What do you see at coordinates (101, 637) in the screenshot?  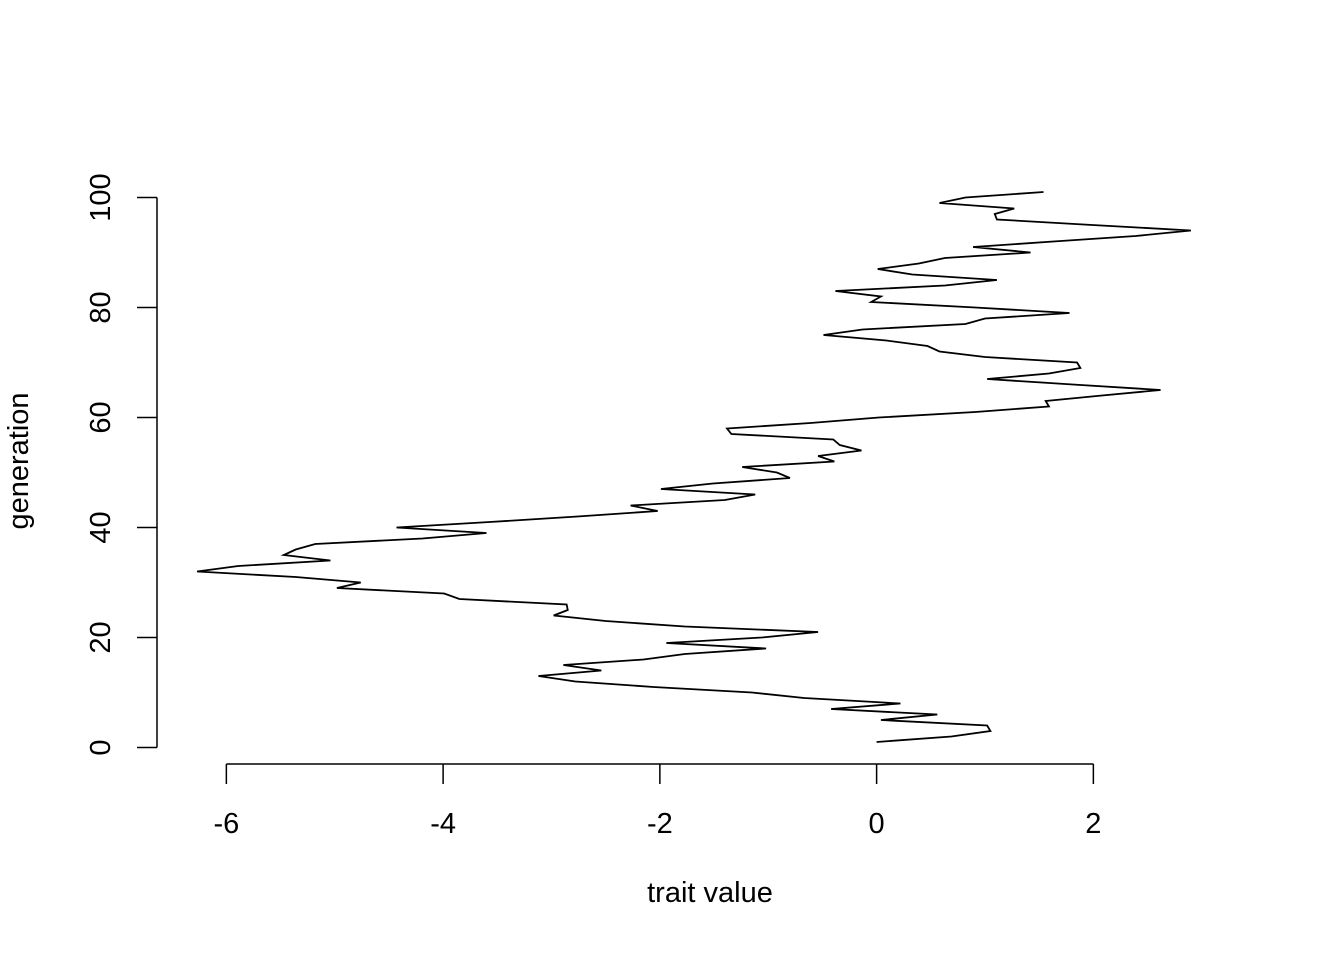 I see `y-tick-label: 20` at bounding box center [101, 637].